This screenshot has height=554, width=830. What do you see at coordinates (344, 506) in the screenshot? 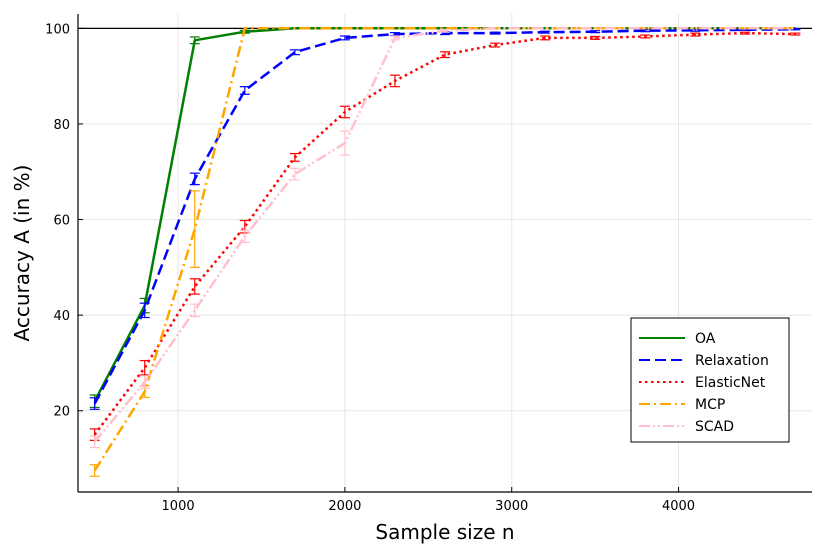
I see `x-tick-label: 2000` at bounding box center [344, 506].